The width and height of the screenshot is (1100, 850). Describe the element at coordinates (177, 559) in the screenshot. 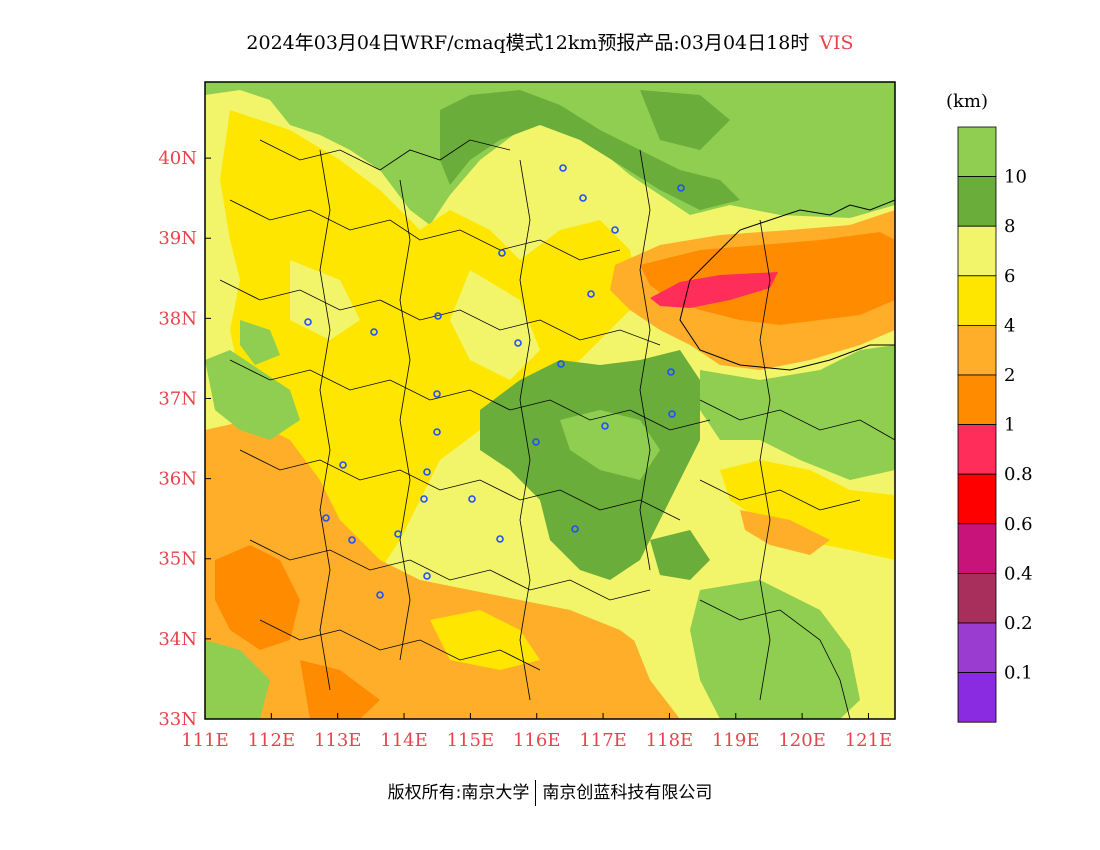

I see `y-tick-label: 35N` at that location.